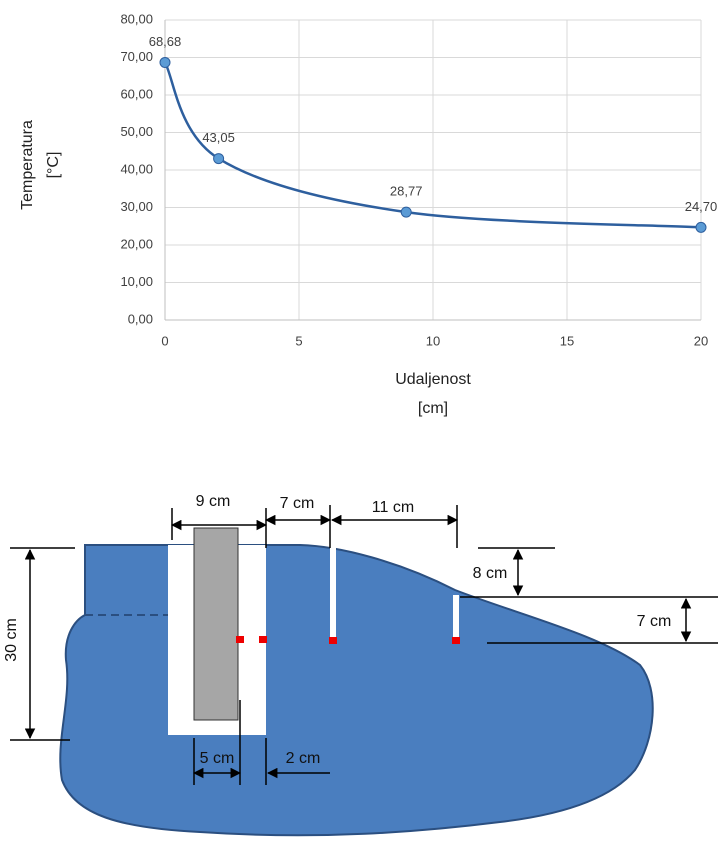  What do you see at coordinates (701, 340) in the screenshot?
I see `x-tick-label: 20` at bounding box center [701, 340].